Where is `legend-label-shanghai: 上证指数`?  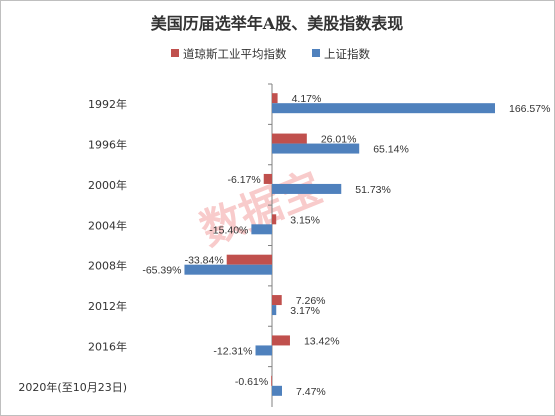 legend-label-shanghai: 上证指数 is located at coordinates (347, 54).